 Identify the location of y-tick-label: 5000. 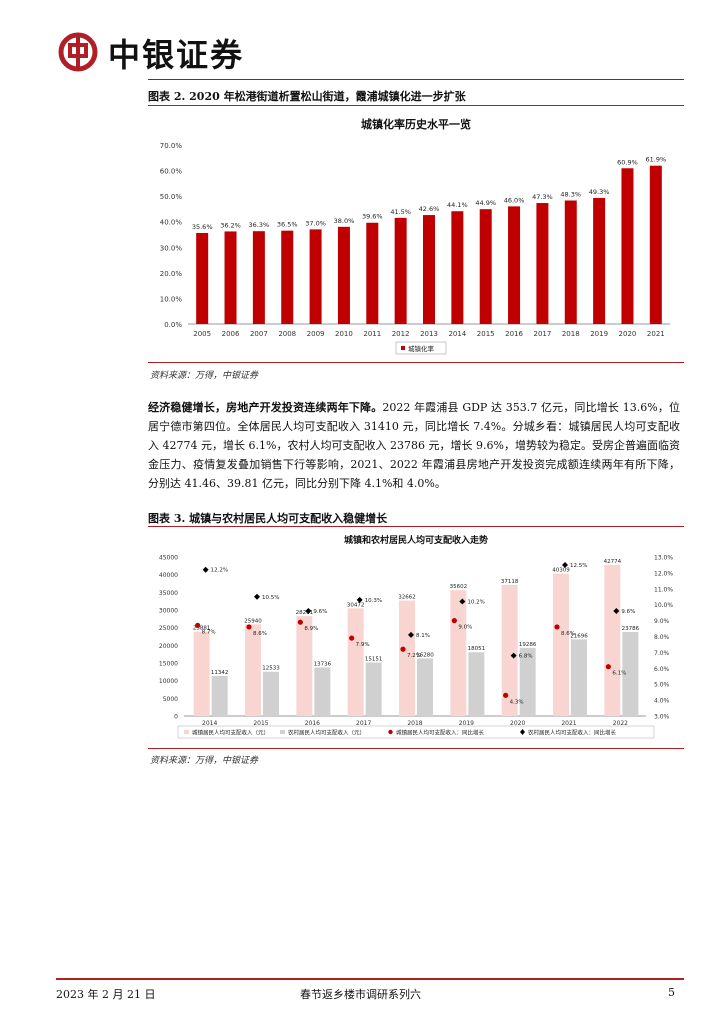
(170, 699).